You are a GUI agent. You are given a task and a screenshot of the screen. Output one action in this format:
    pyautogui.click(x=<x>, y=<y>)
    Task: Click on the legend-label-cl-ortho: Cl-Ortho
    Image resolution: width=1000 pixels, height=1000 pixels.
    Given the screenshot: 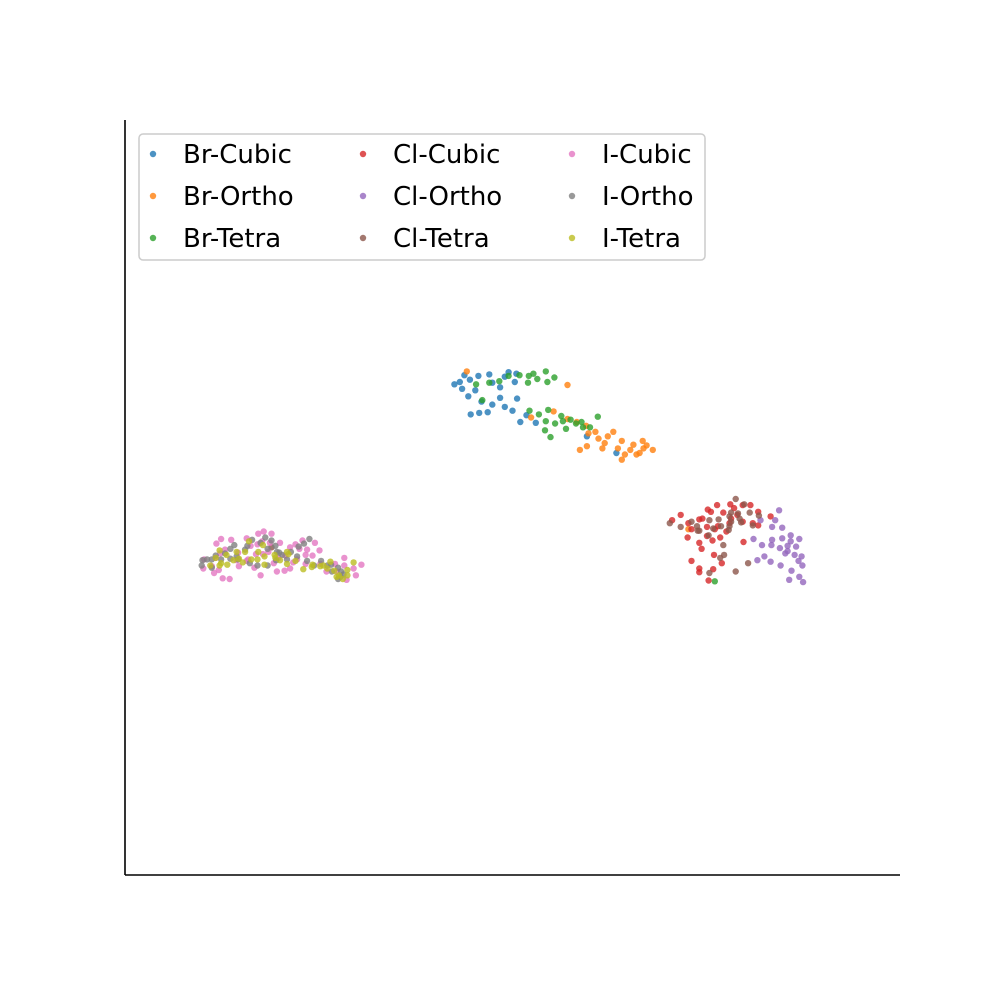 What is the action you would take?
    pyautogui.click(x=447, y=197)
    